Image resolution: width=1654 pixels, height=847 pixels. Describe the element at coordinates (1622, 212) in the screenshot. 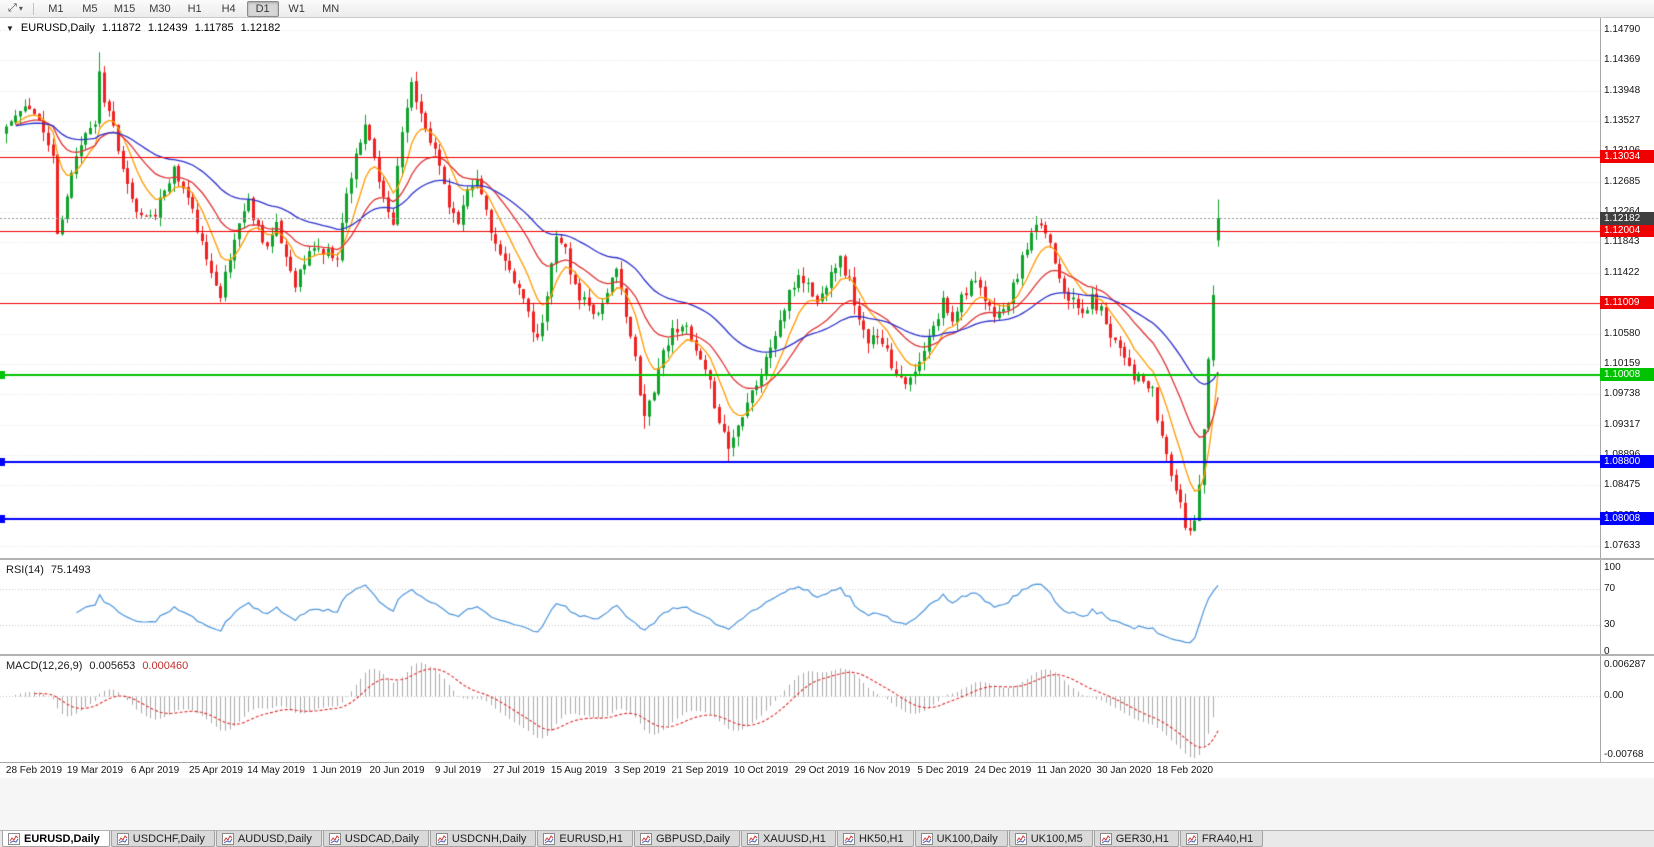

I see `price-axis-label: 1.12264` at that location.